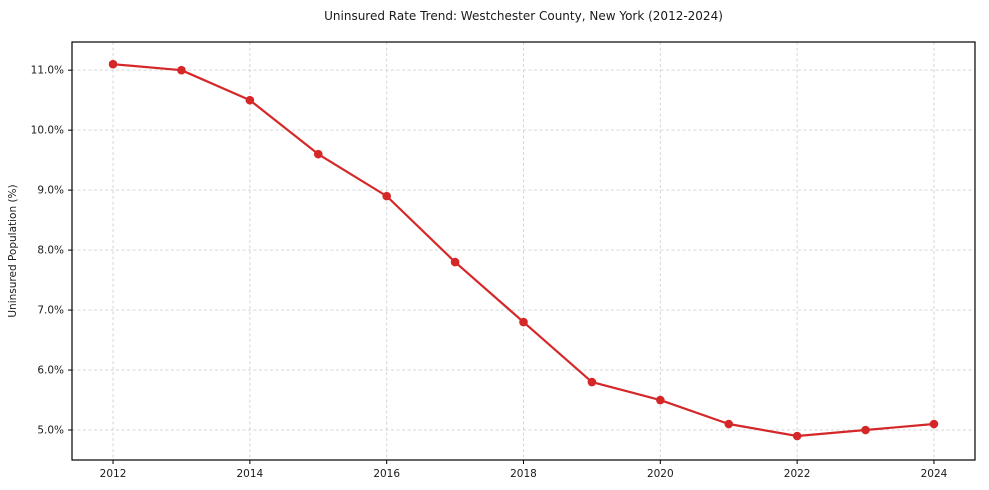  Describe the element at coordinates (50, 191) in the screenshot. I see `y-tick-label: 9.0%` at that location.